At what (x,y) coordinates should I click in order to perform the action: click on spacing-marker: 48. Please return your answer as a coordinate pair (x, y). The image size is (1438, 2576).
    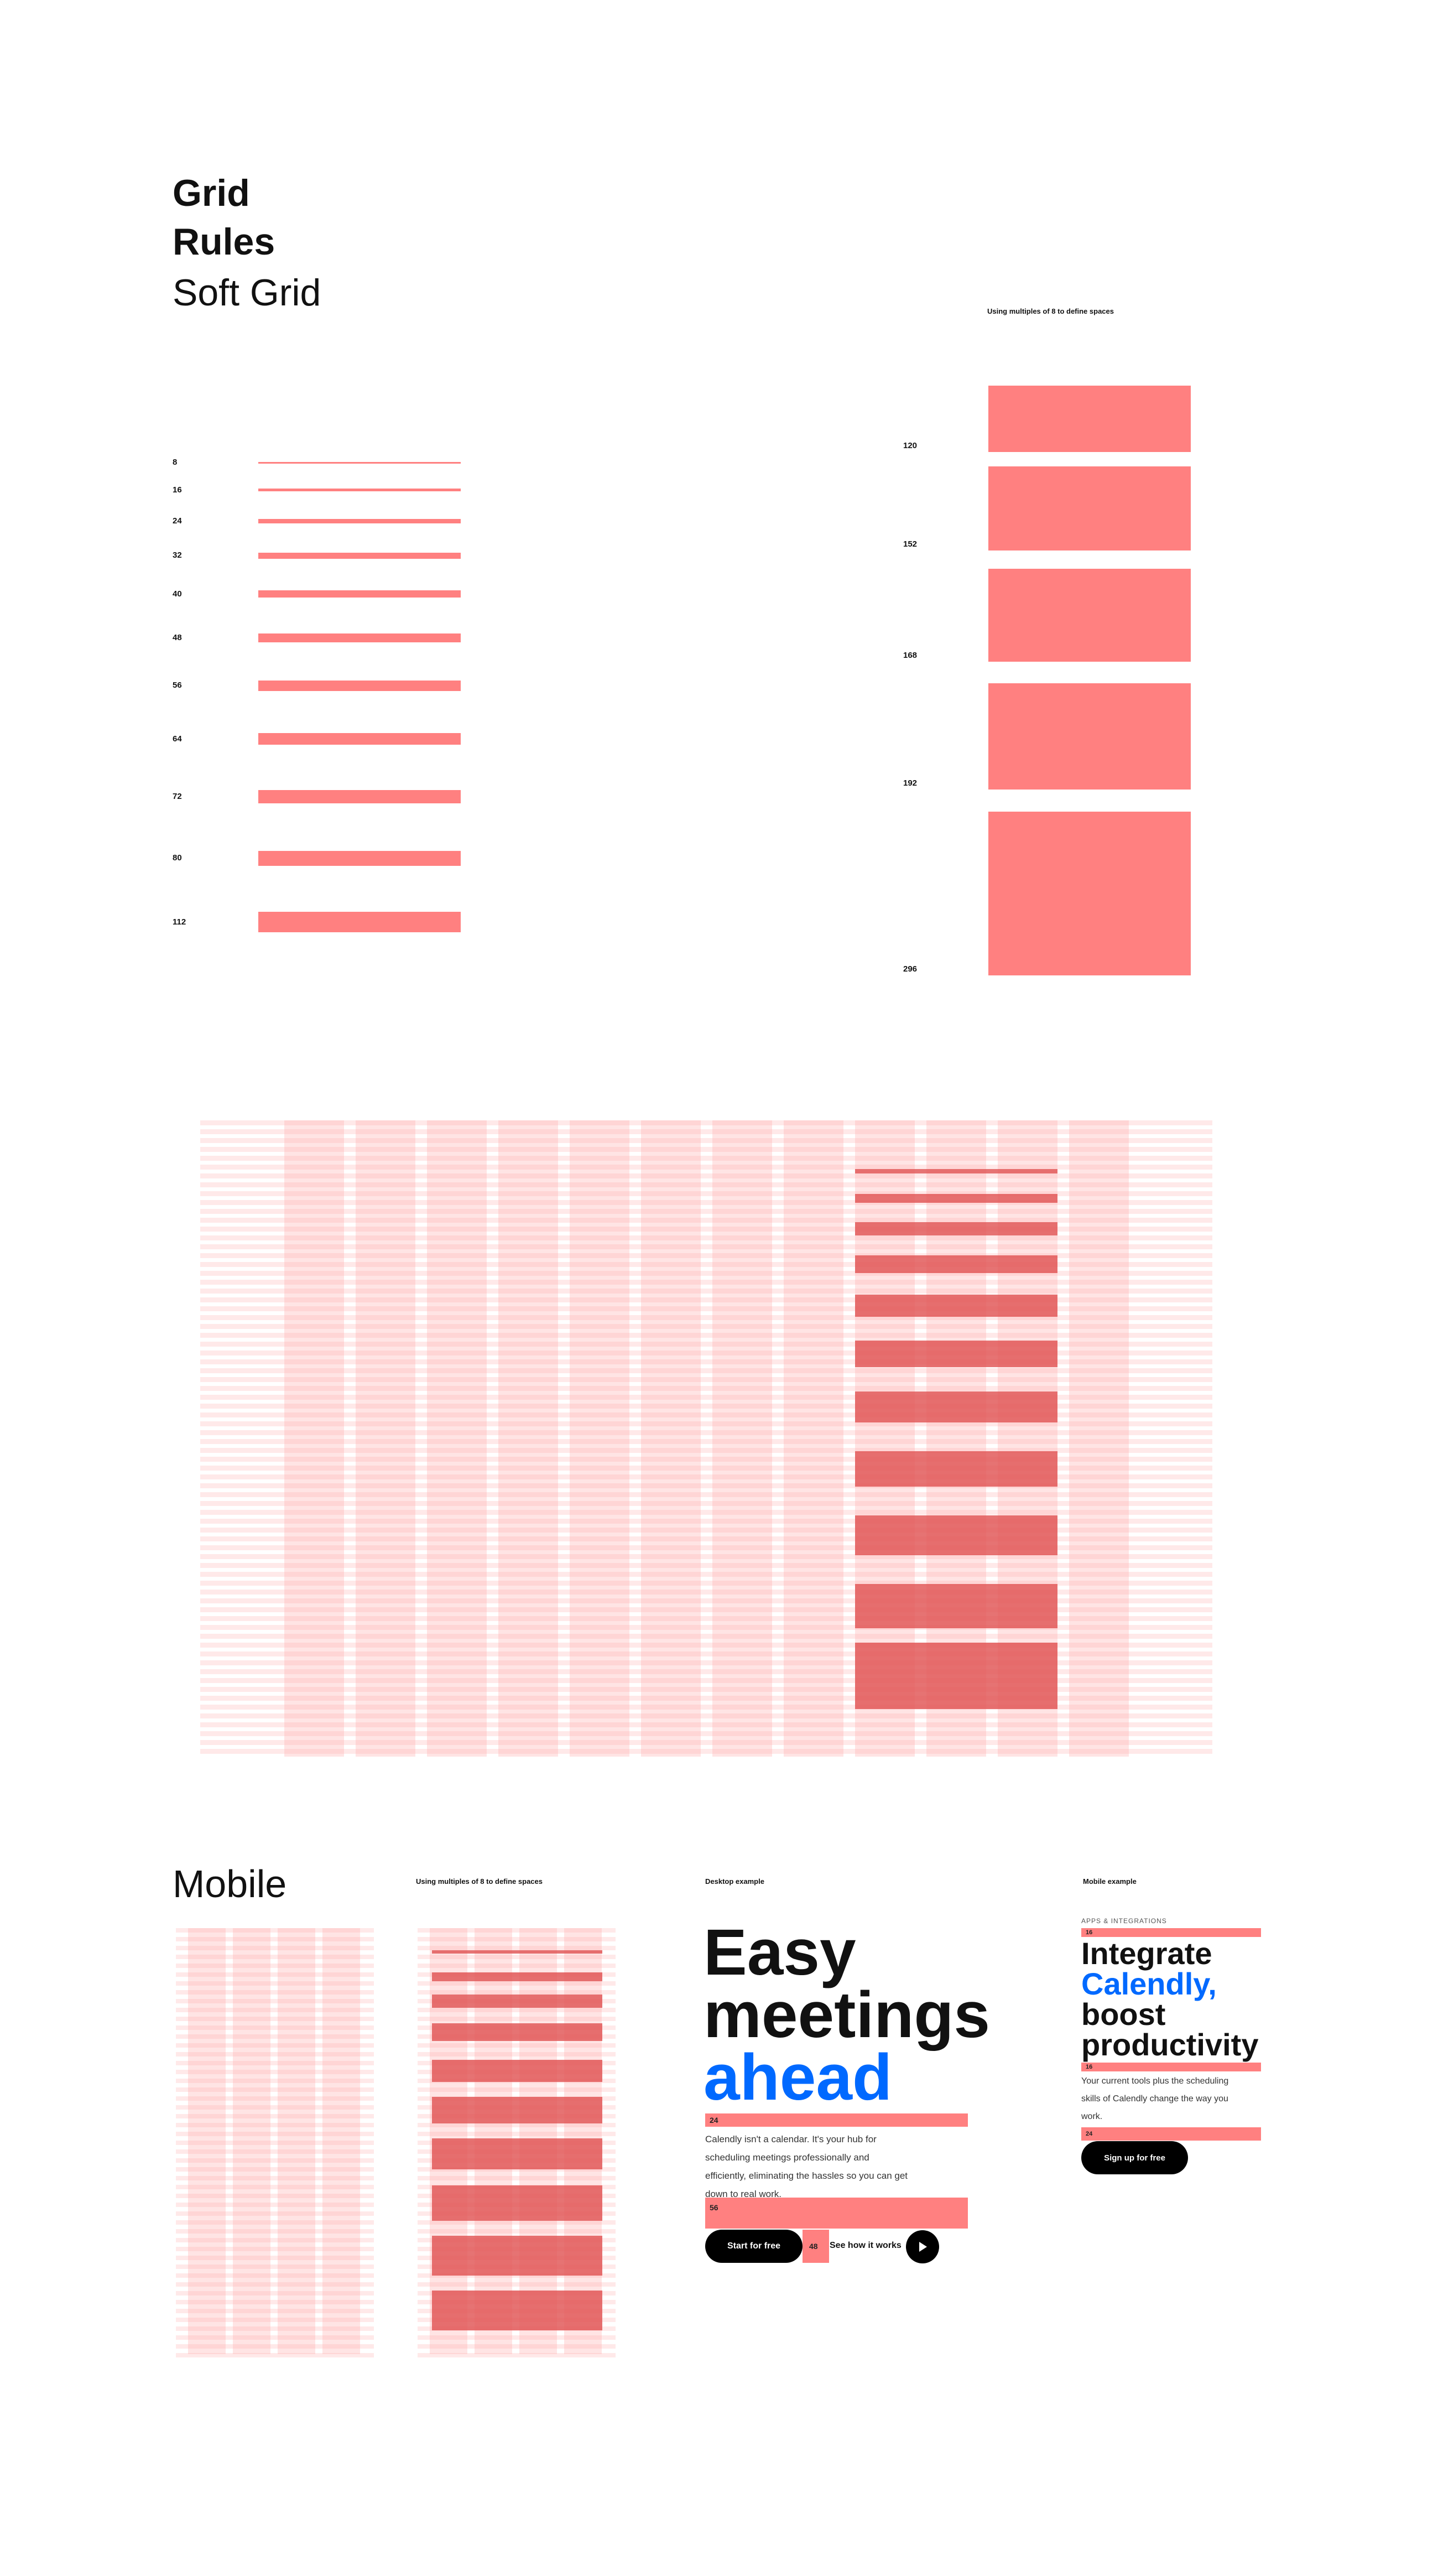
    Looking at the image, I should click on (816, 2246).